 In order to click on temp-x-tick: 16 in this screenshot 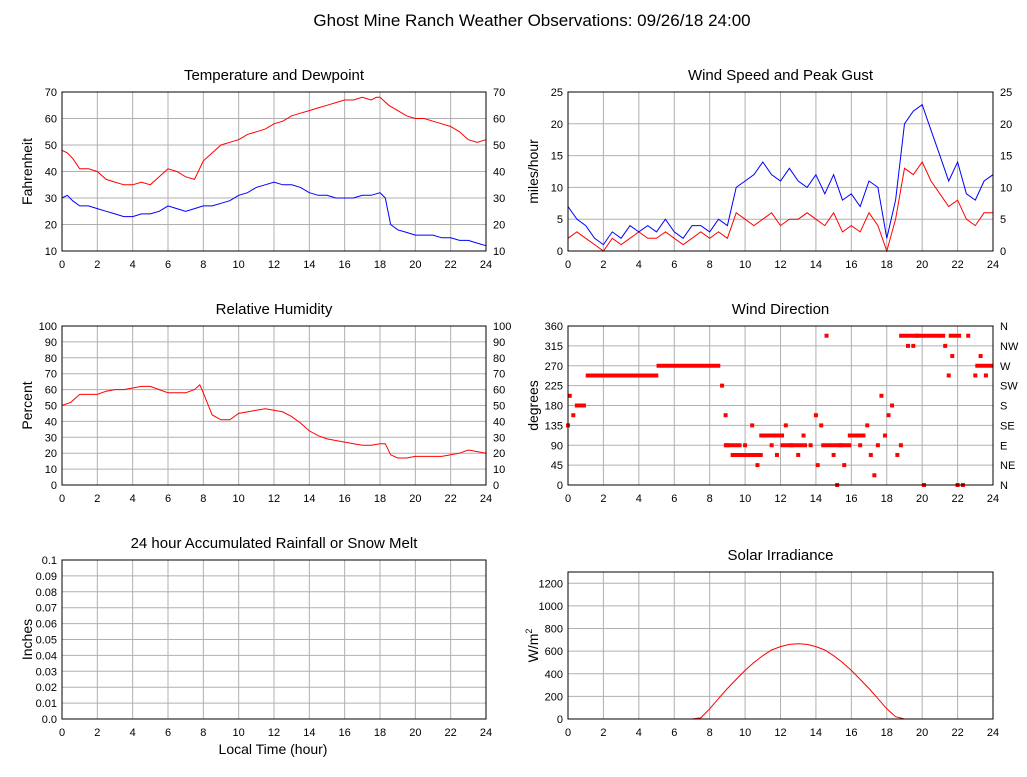, I will do `click(345, 265)`.